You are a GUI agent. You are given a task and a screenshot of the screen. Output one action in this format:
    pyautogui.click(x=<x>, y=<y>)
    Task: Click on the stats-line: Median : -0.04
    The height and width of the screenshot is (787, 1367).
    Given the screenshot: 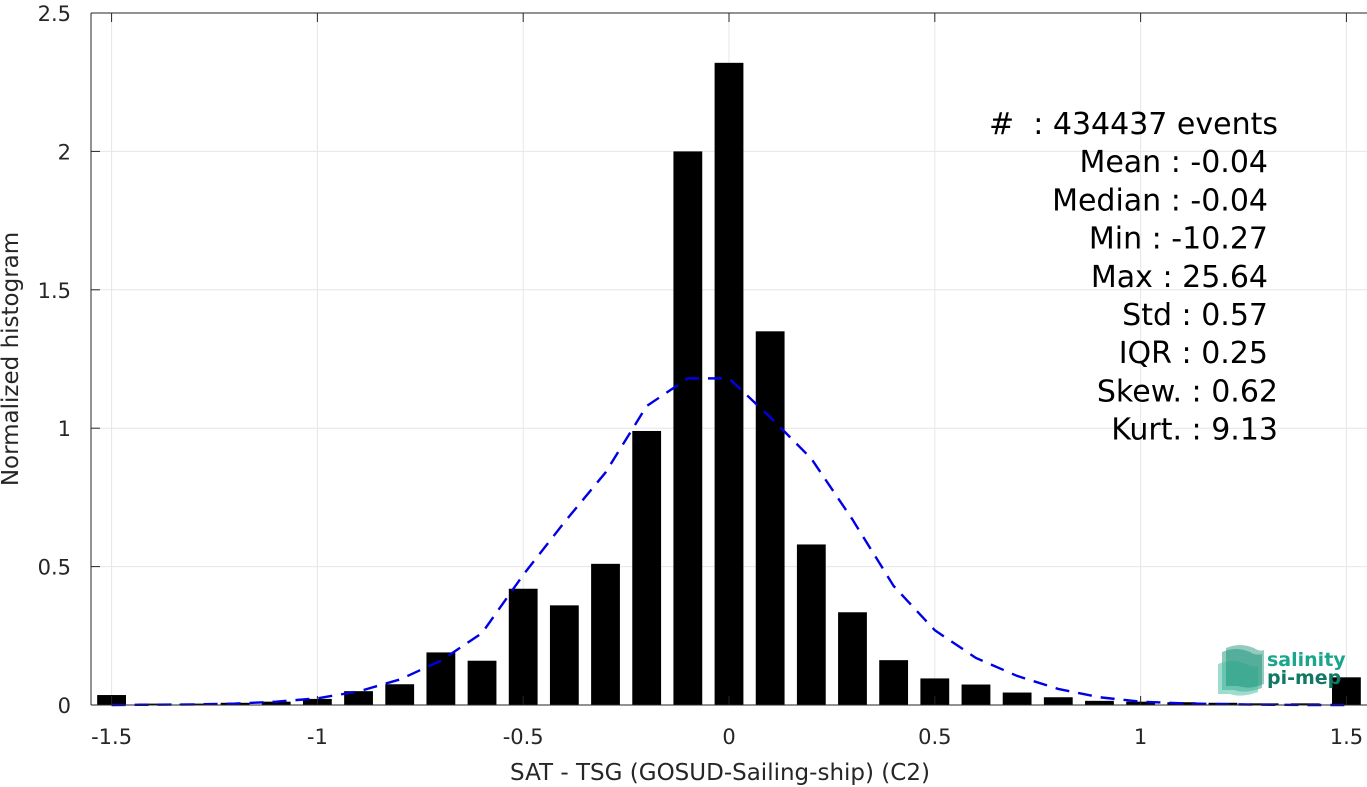 What is the action you would take?
    pyautogui.click(x=1160, y=200)
    